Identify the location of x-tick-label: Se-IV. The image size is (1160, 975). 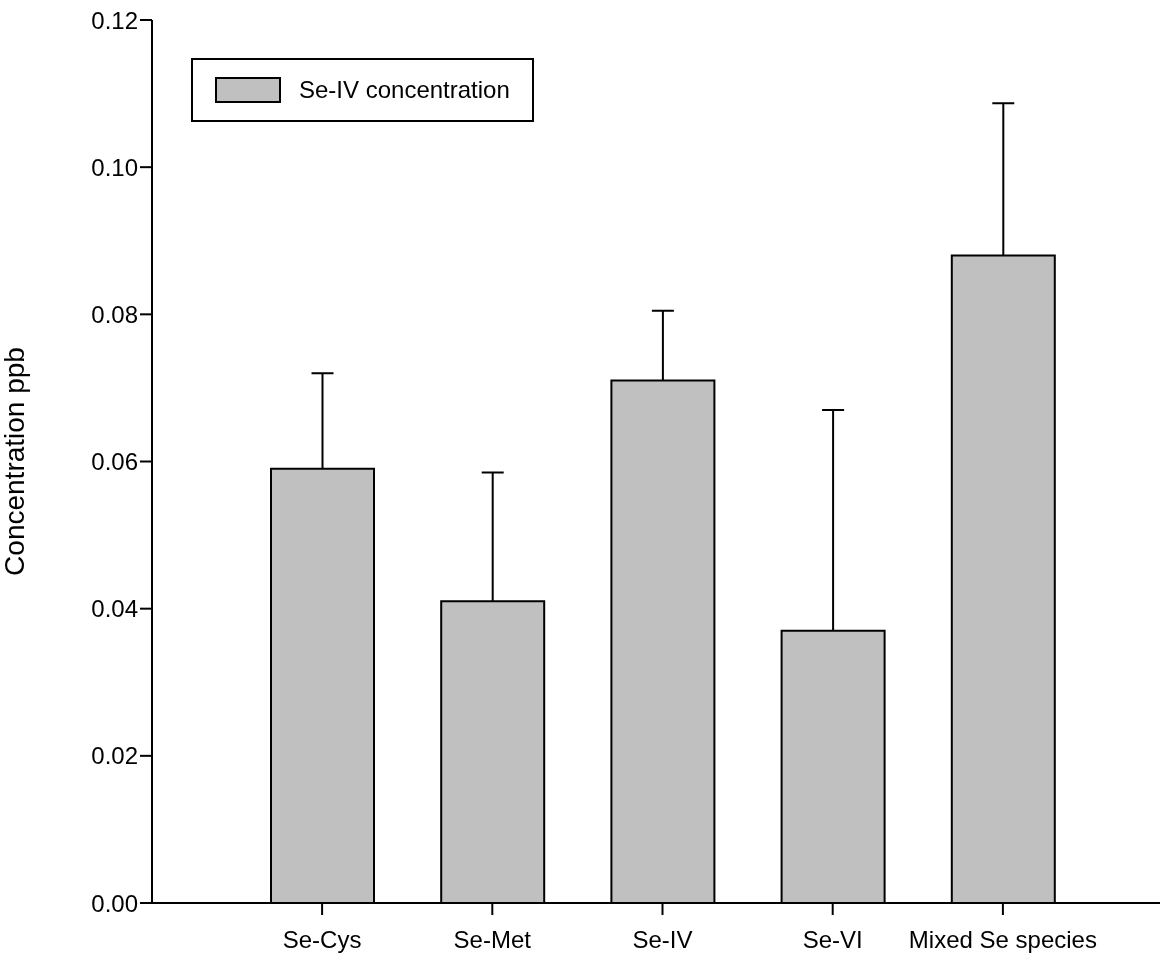
(662, 940).